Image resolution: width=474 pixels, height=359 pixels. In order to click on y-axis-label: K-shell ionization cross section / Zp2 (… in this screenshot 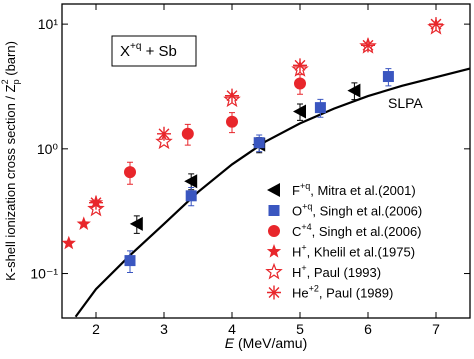, I will do `click(10, 161)`.